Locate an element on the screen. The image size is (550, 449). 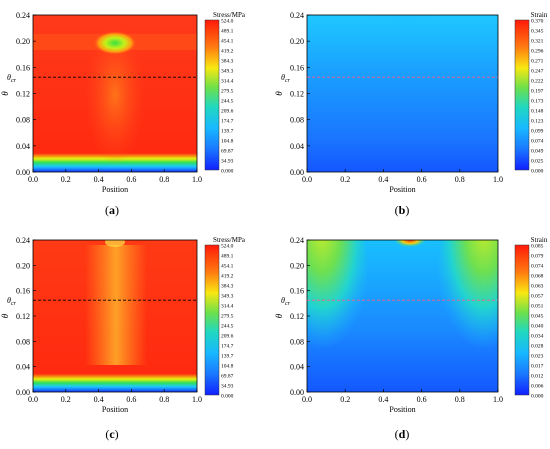
ytick-label-a: 0.12 is located at coordinates (23, 94).